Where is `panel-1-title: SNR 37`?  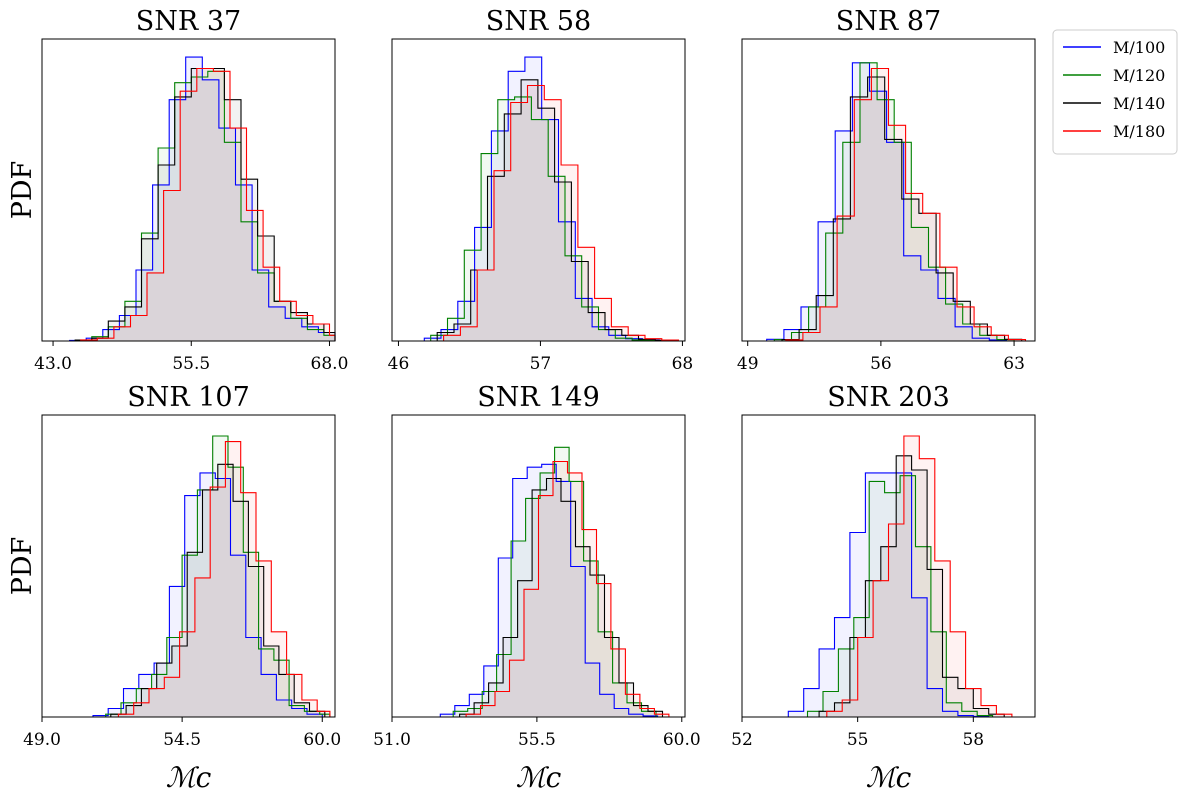
panel-1-title: SNR 37 is located at coordinates (188, 21).